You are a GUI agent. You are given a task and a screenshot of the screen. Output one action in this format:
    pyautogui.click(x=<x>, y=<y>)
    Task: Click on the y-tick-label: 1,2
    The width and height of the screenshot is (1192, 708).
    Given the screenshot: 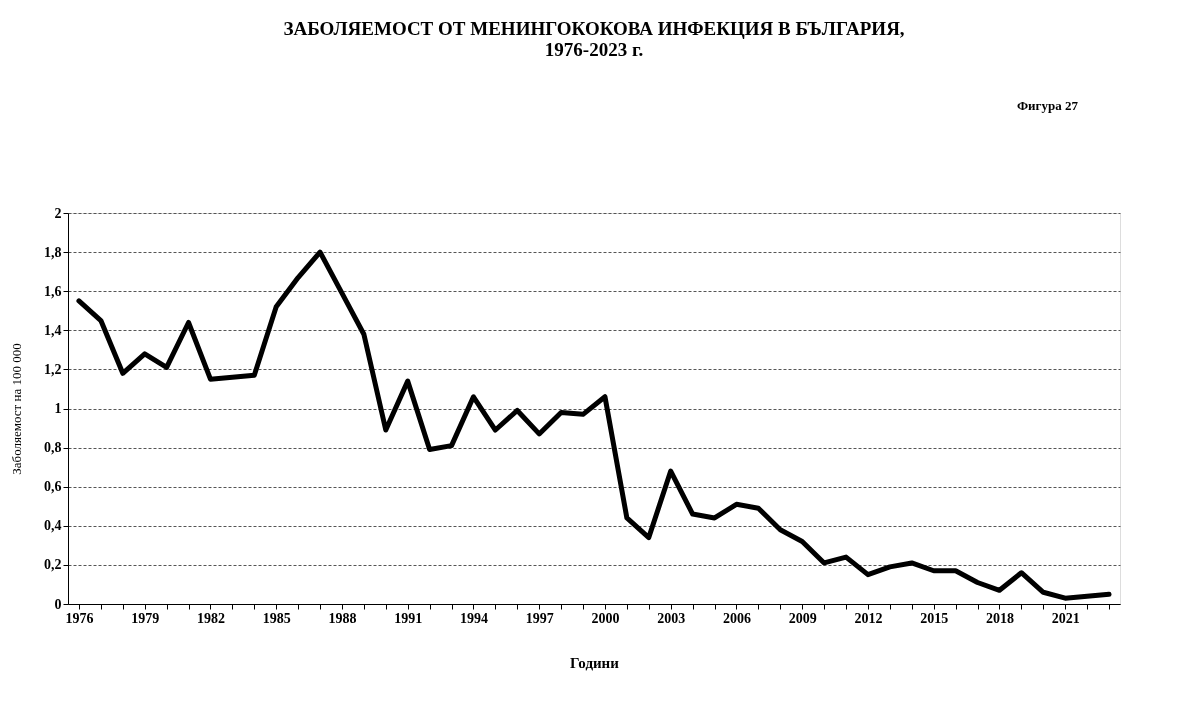 What is the action you would take?
    pyautogui.click(x=53, y=369)
    